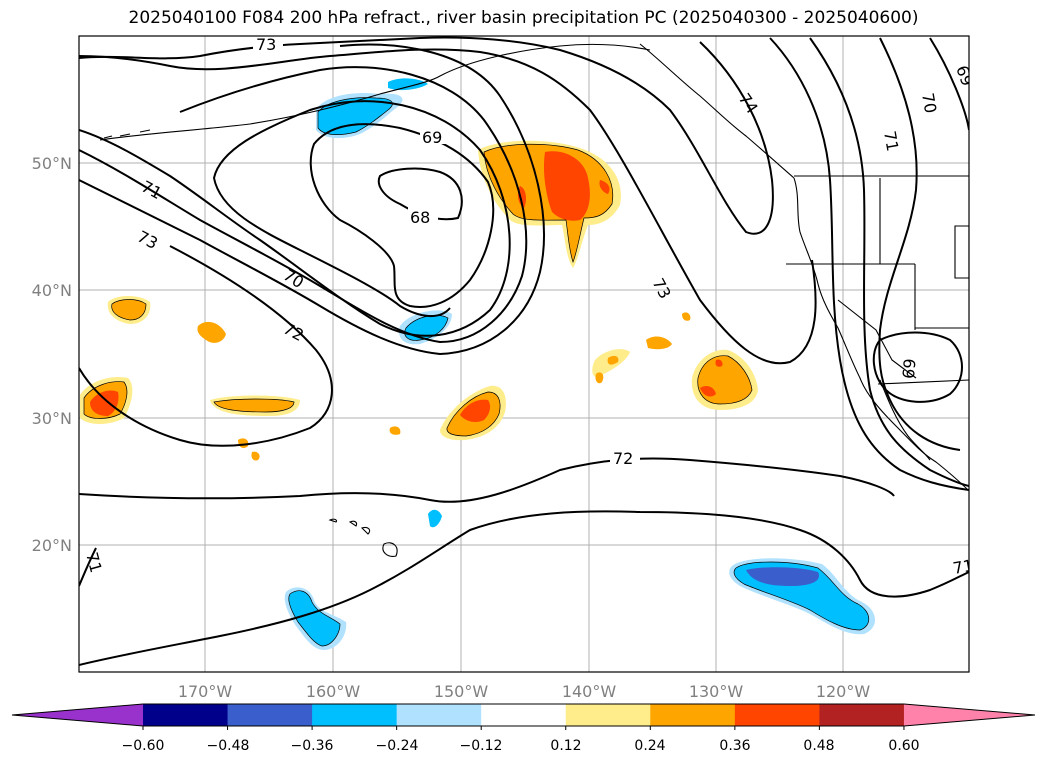  What do you see at coordinates (52, 418) in the screenshot?
I see `lat-label-30n: 30°N` at bounding box center [52, 418].